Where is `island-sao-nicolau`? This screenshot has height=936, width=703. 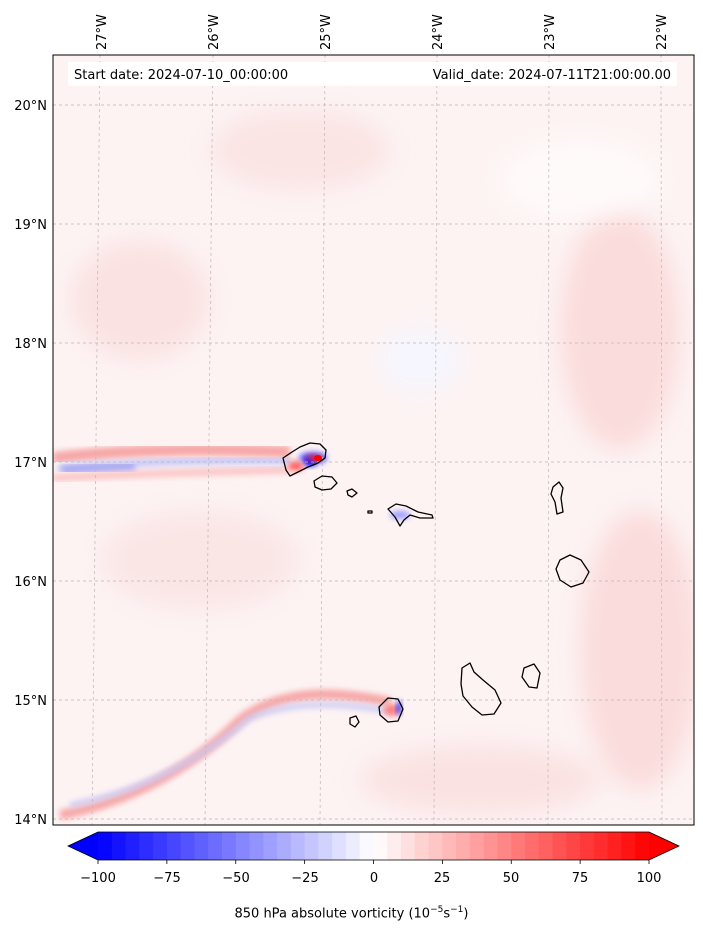
island-sao-nicolau is located at coordinates (410, 515).